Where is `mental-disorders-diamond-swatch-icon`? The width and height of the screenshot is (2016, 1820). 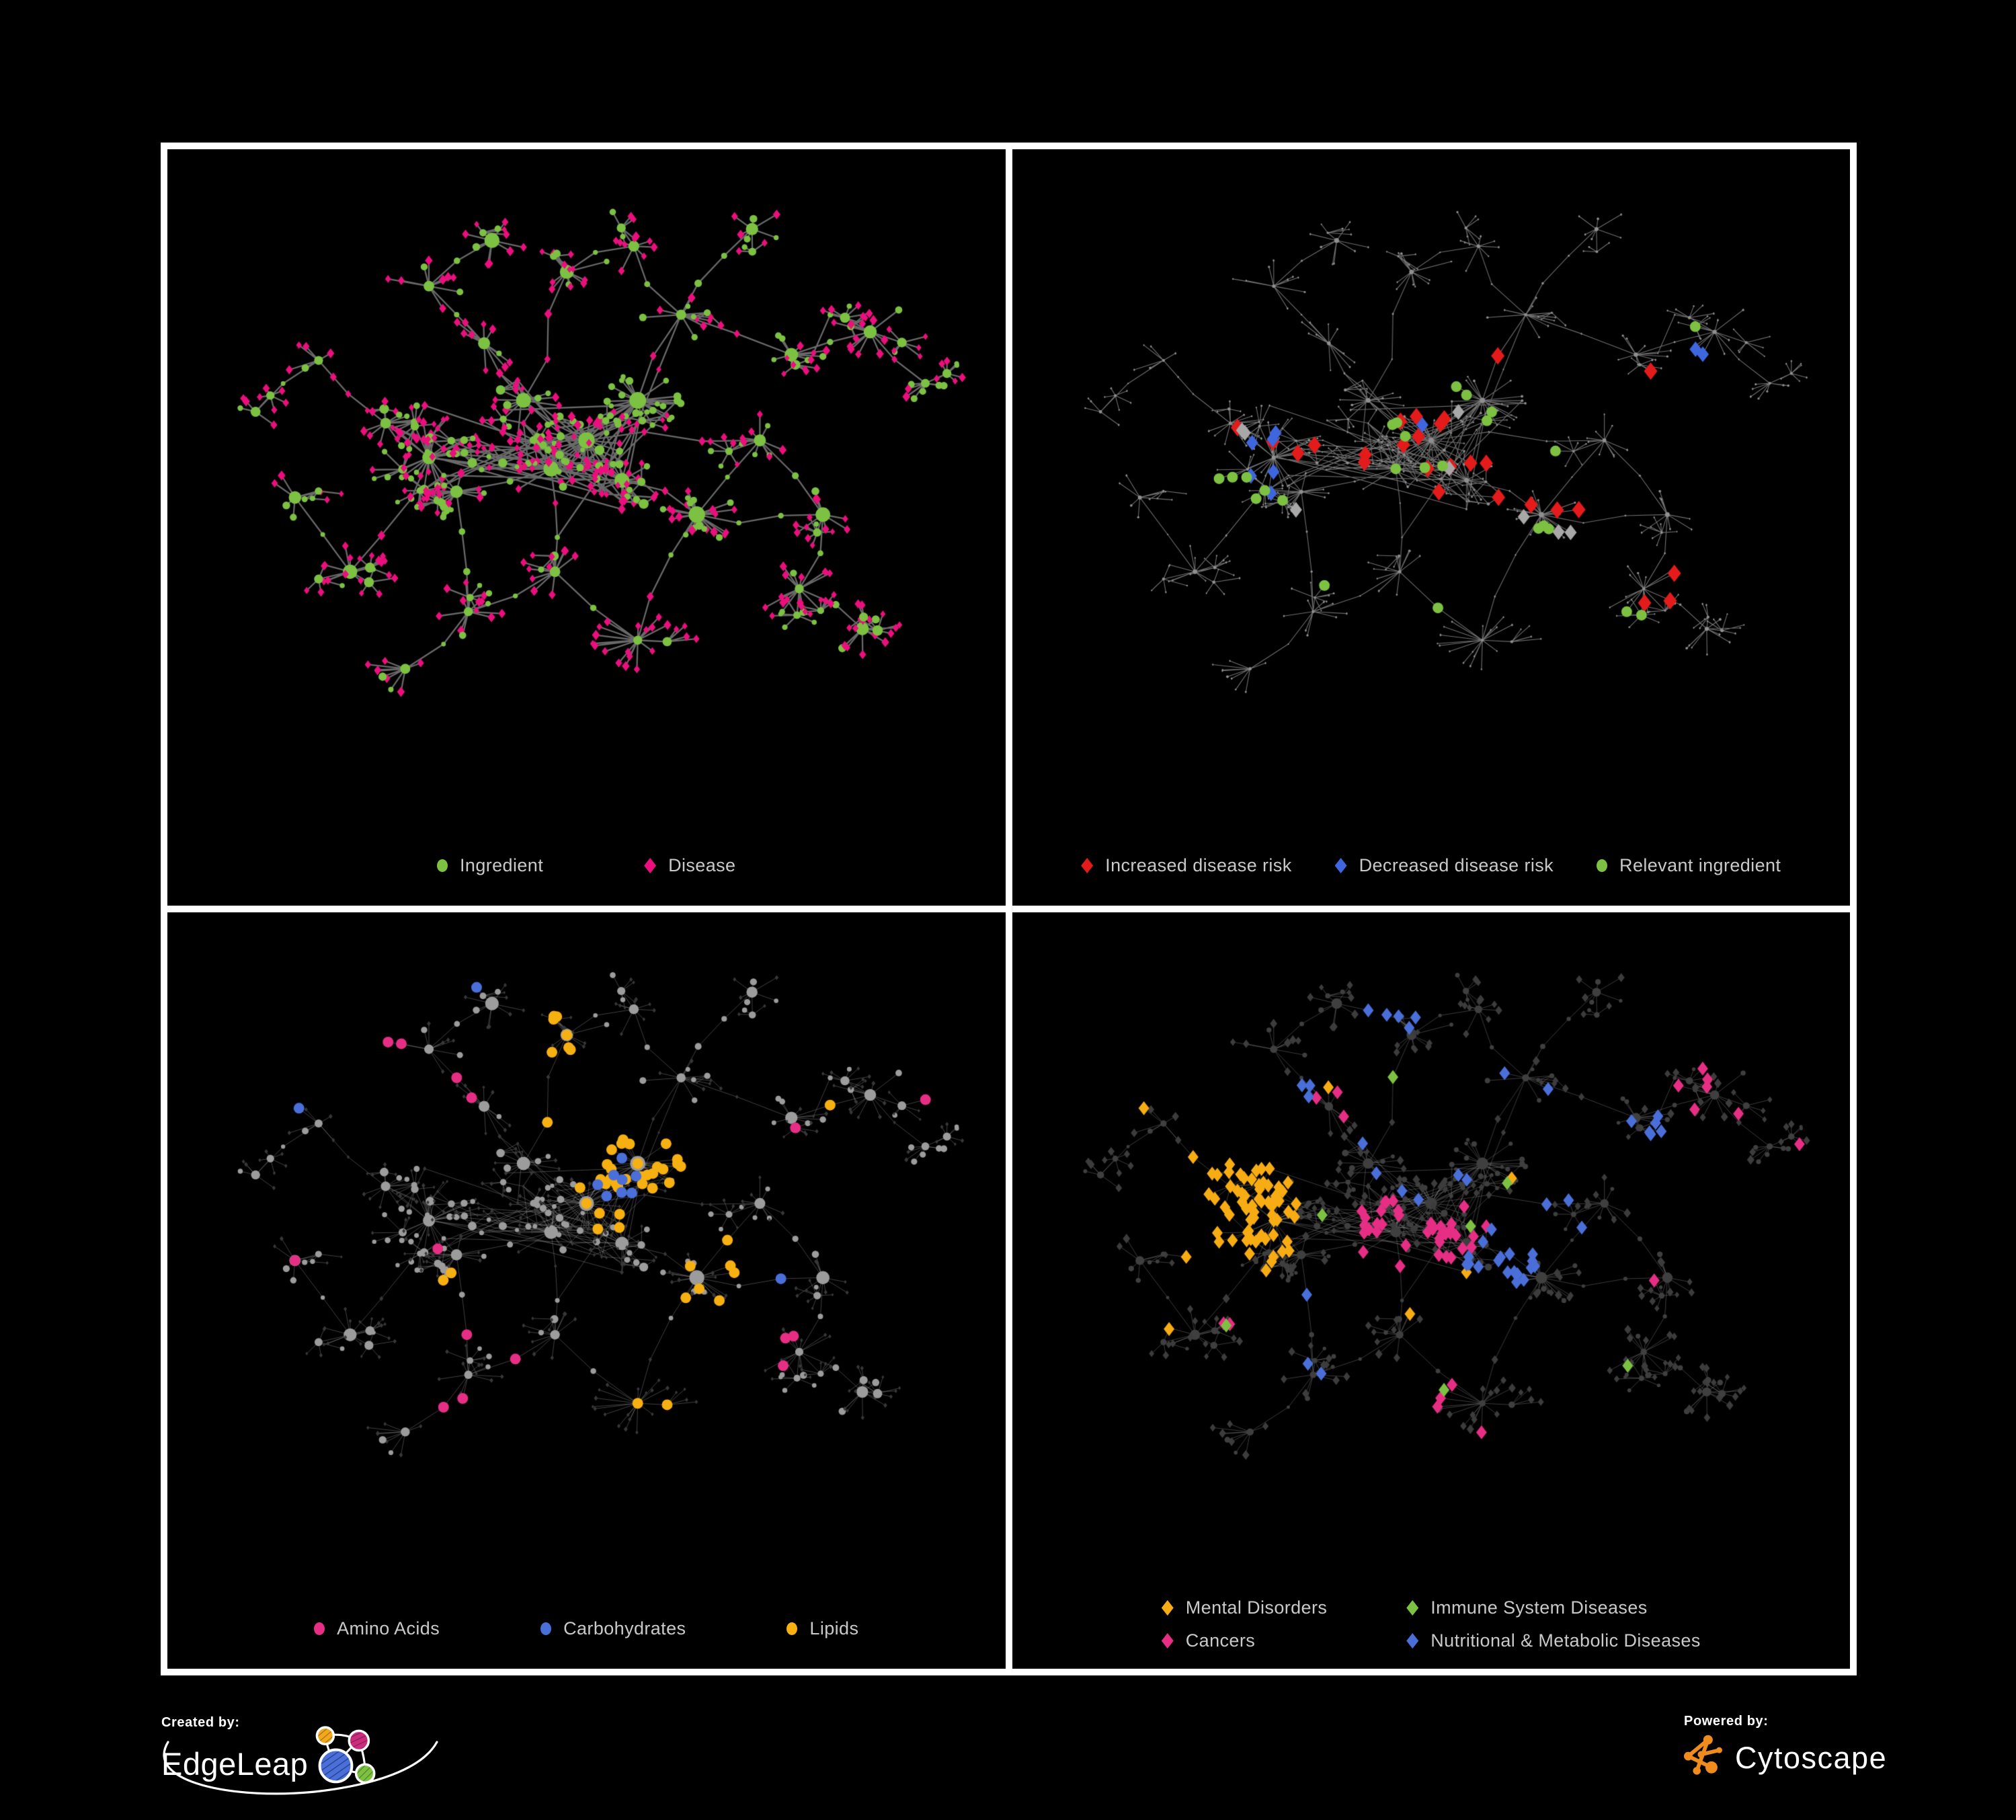
mental-disorders-diamond-swatch-icon is located at coordinates (1167, 1608).